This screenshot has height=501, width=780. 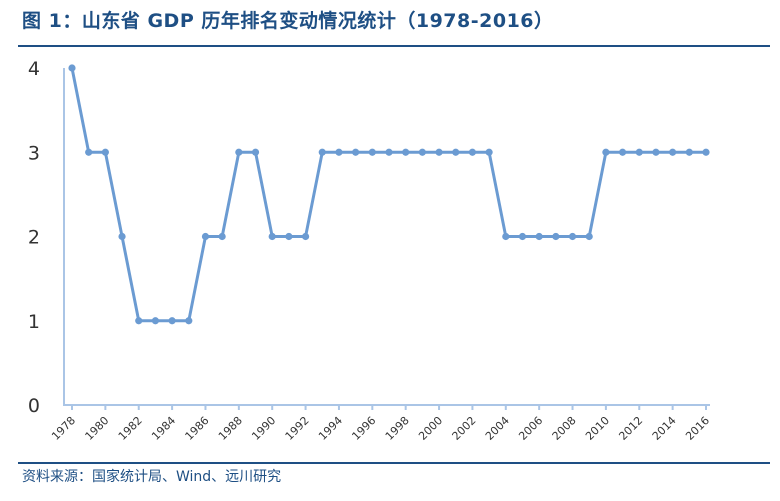 What do you see at coordinates (297, 428) in the screenshot?
I see `x-tick-label: 1992` at bounding box center [297, 428].